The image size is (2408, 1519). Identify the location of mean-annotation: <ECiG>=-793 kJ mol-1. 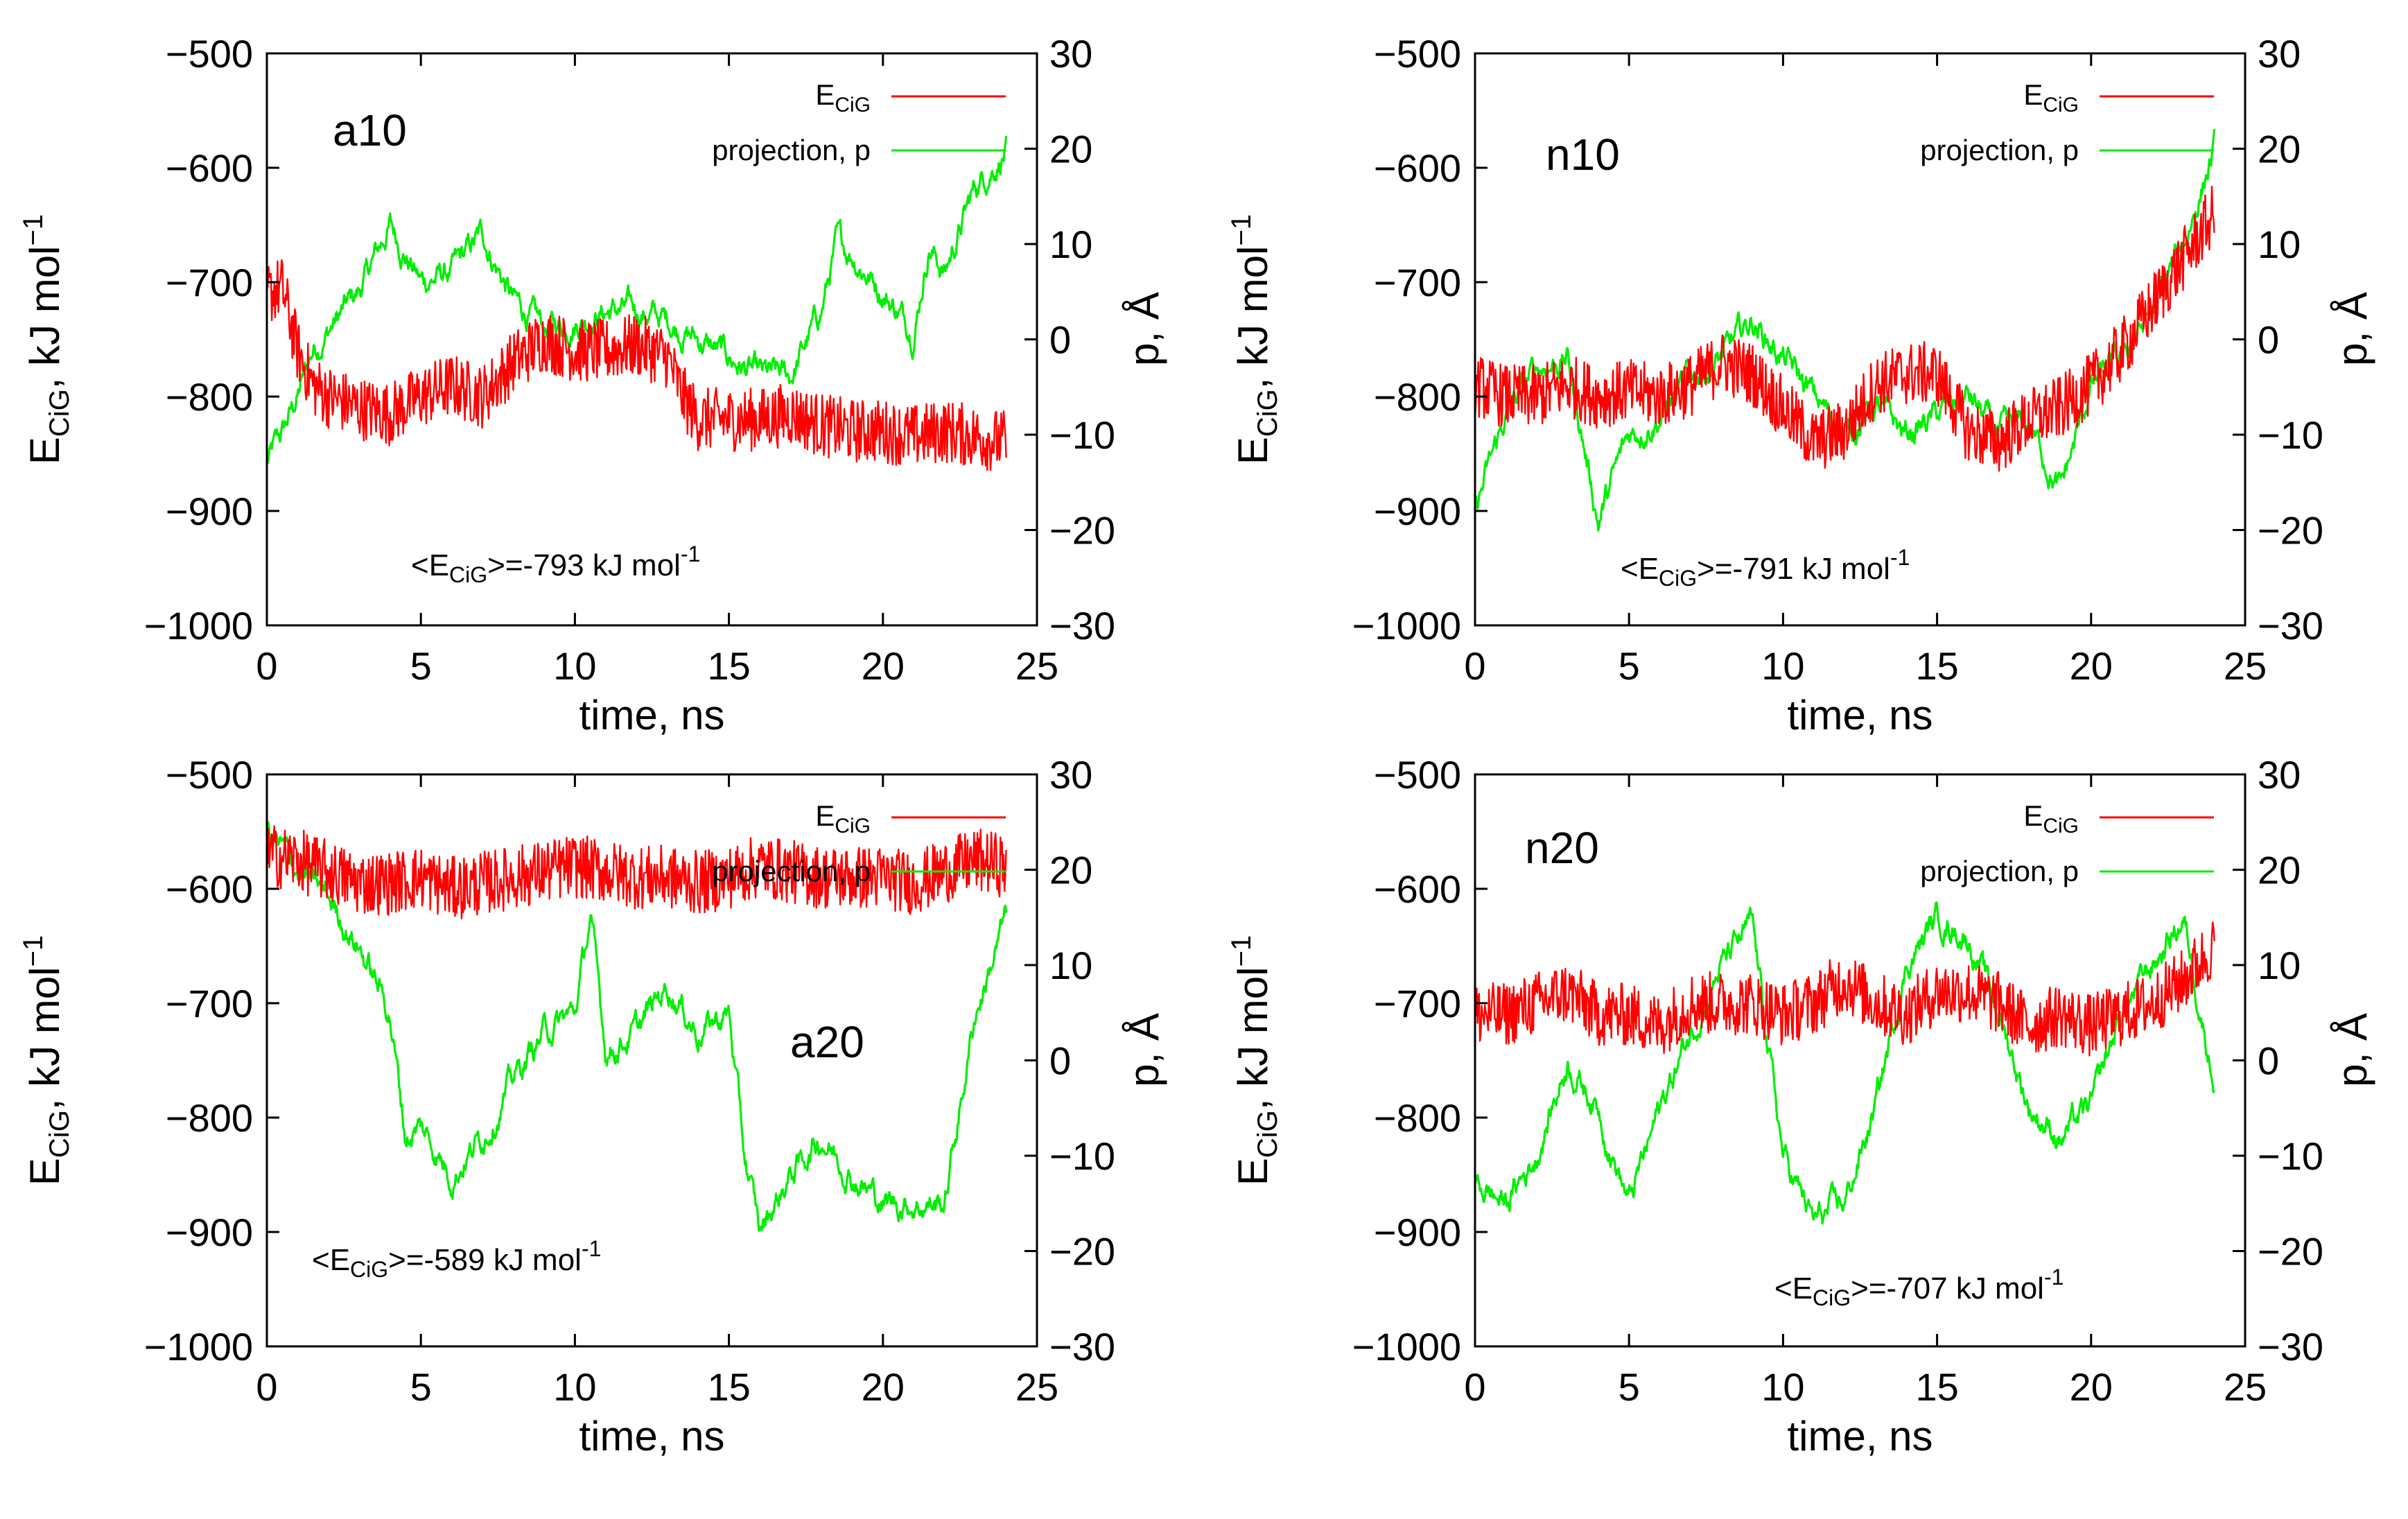
(555, 564).